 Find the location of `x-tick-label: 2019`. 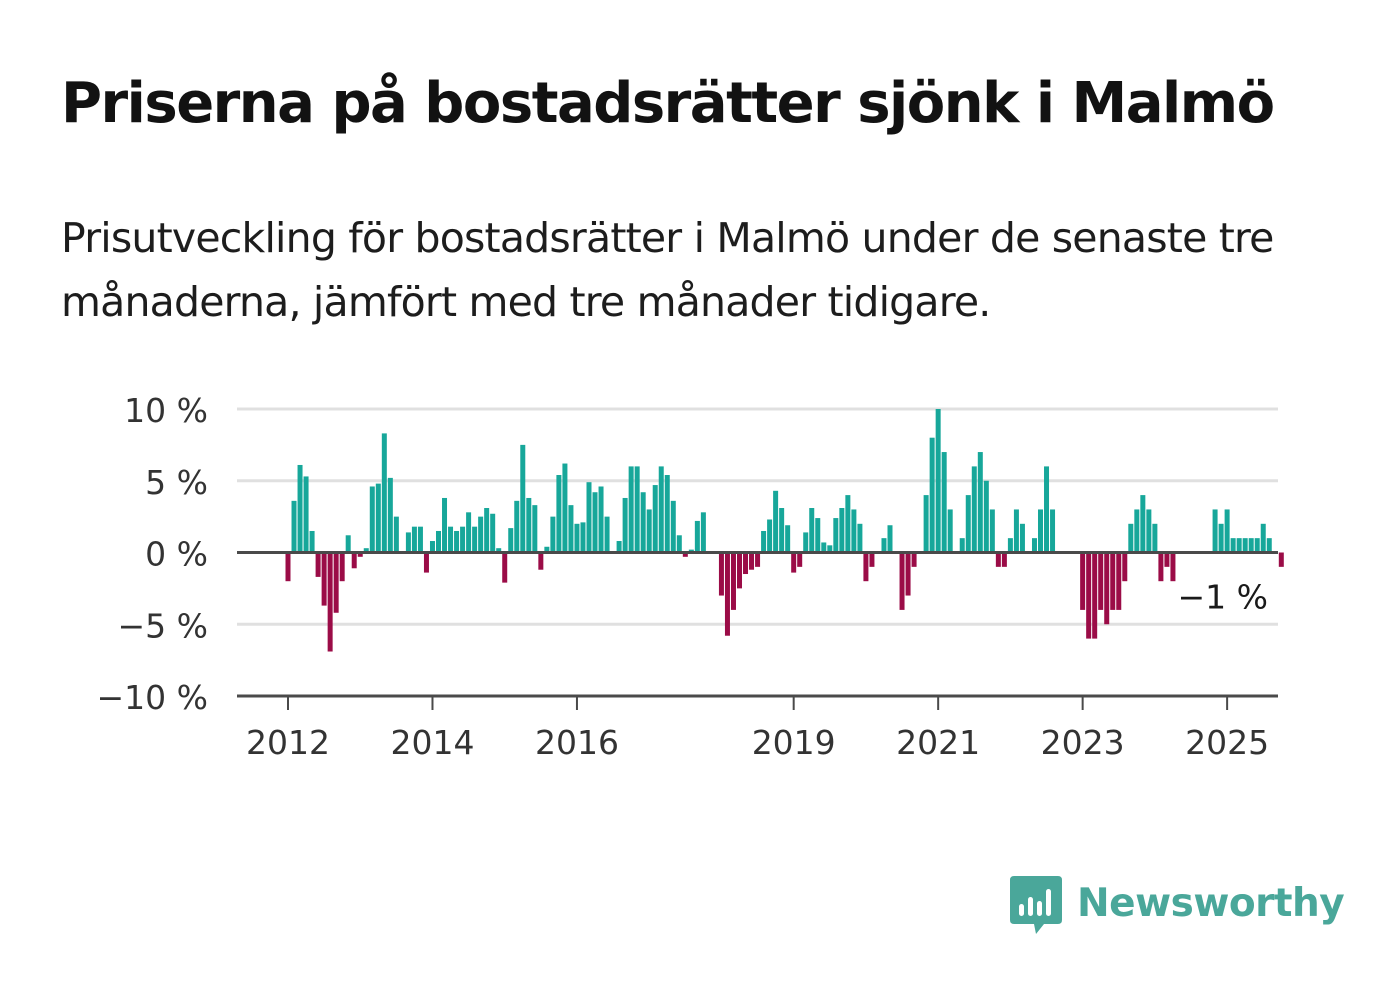

x-tick-label: 2019 is located at coordinates (794, 742).